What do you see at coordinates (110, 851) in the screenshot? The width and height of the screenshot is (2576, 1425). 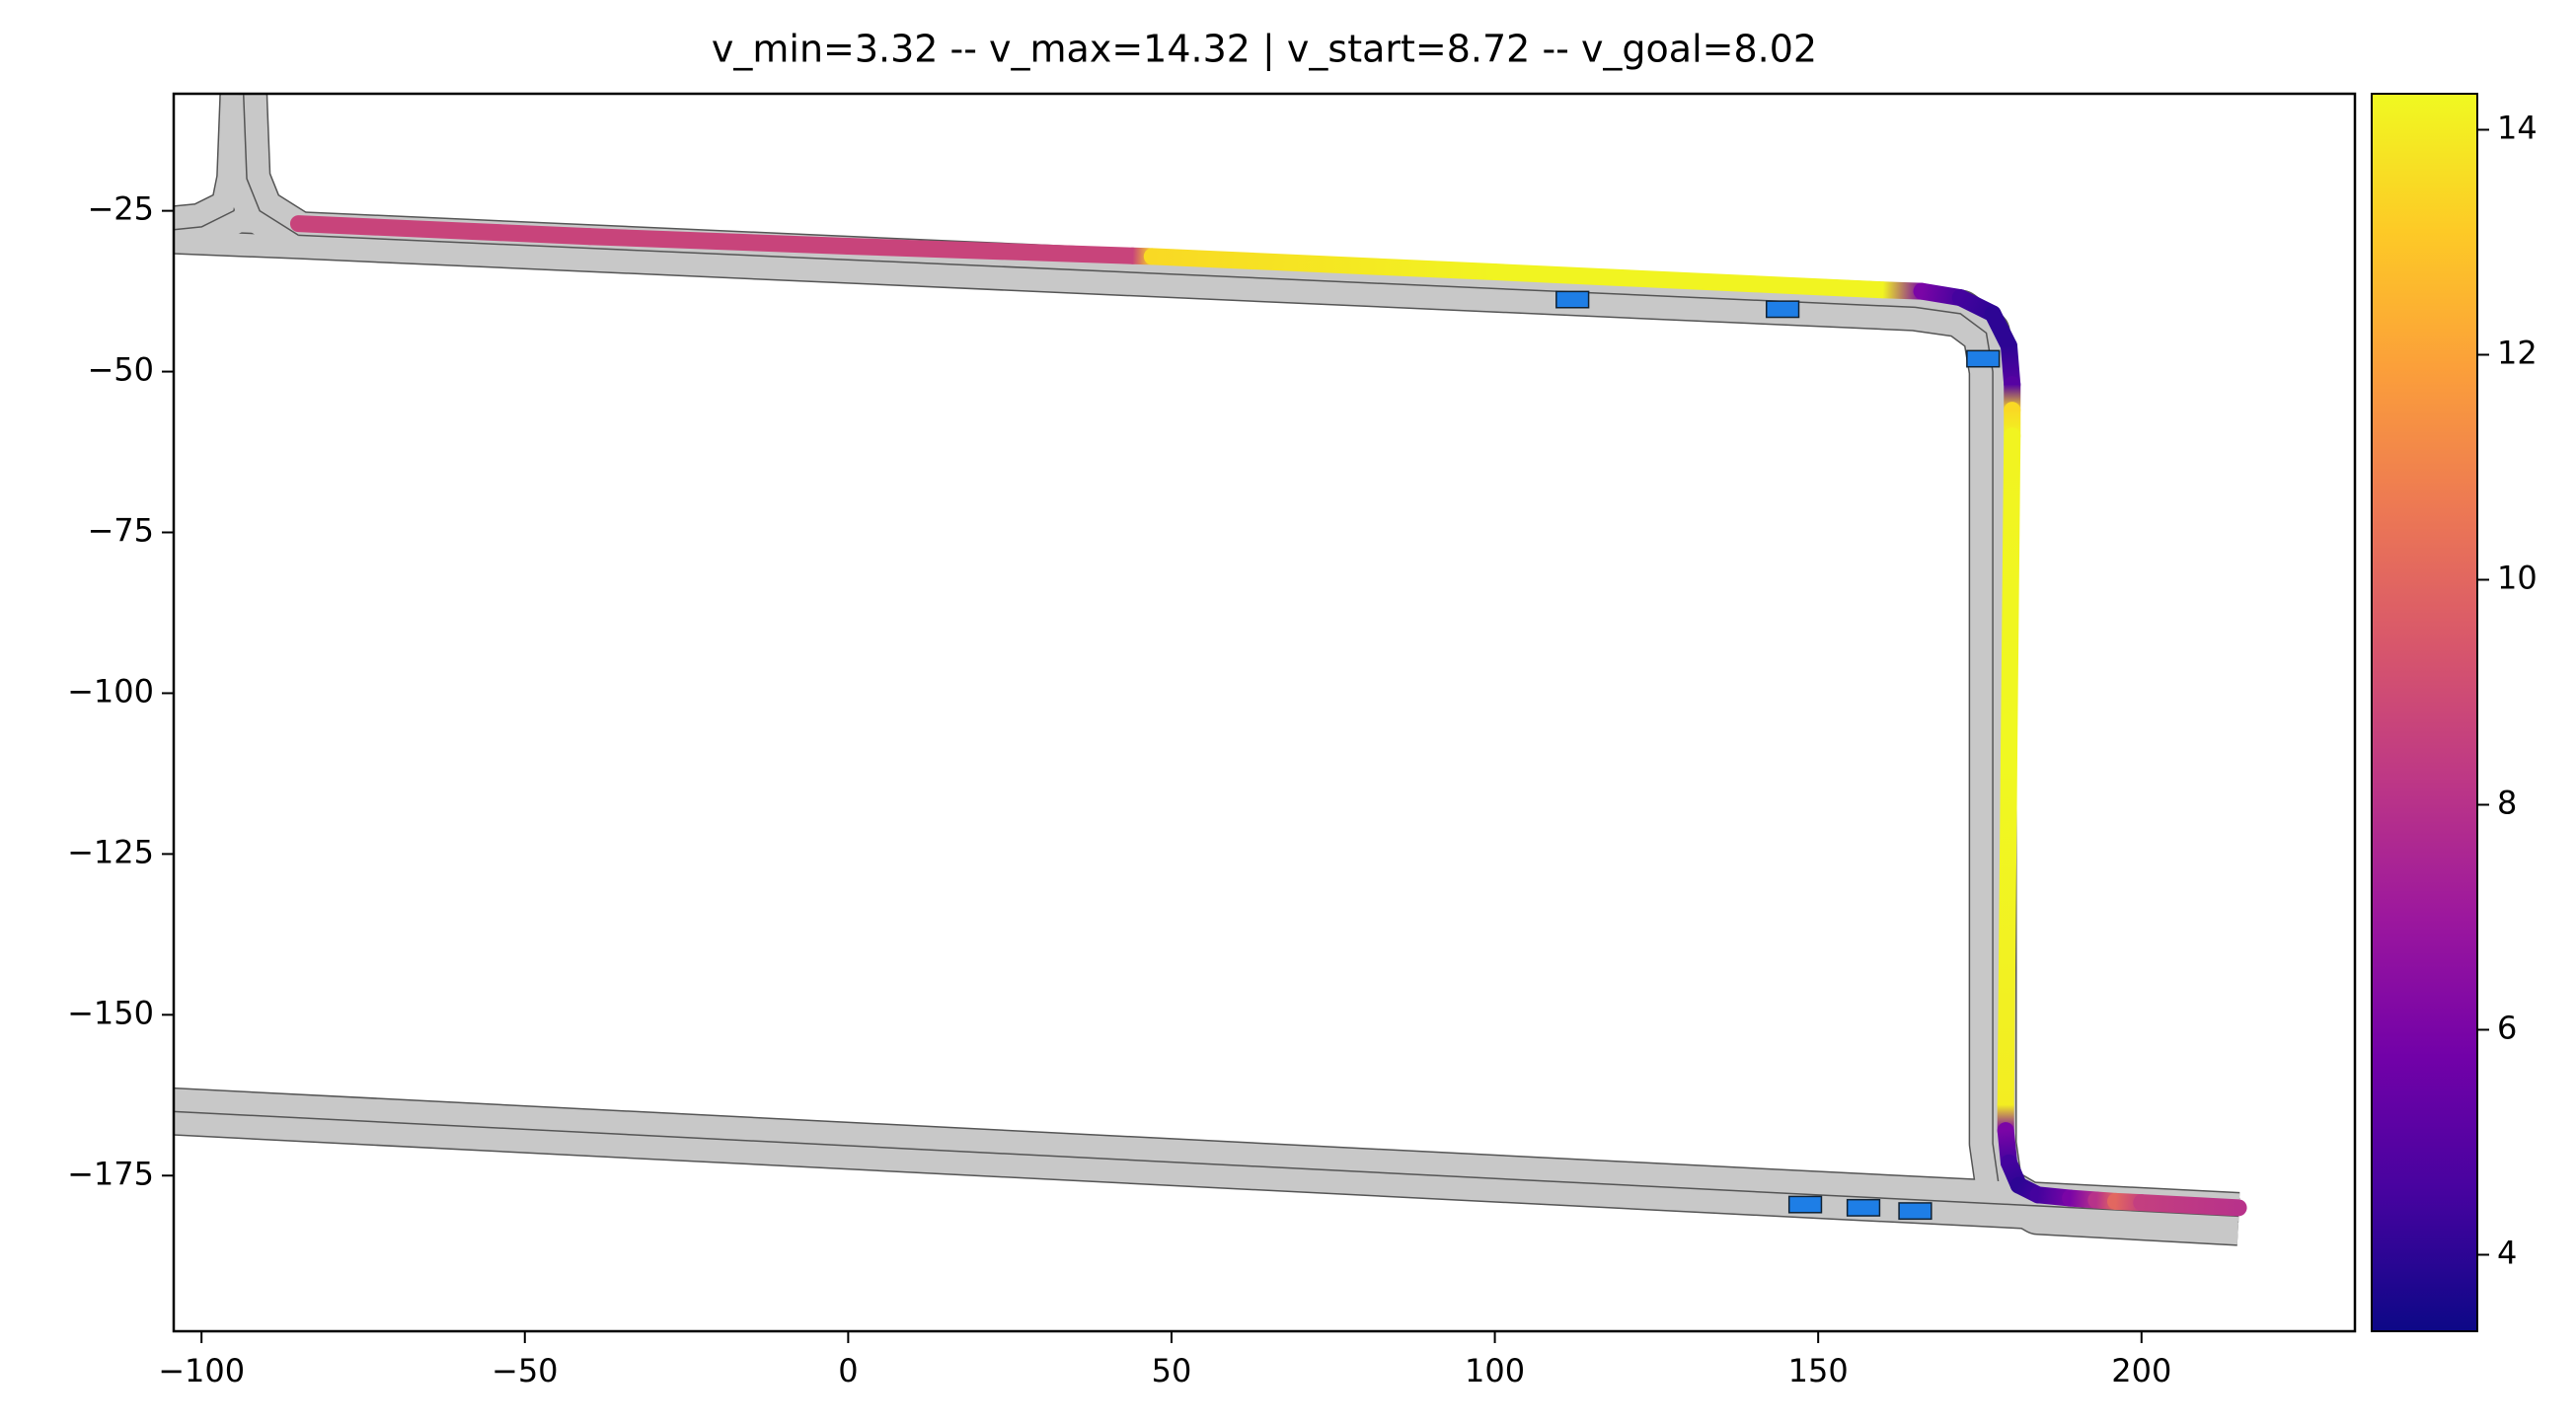 I see `y-tick-label: −125` at bounding box center [110, 851].